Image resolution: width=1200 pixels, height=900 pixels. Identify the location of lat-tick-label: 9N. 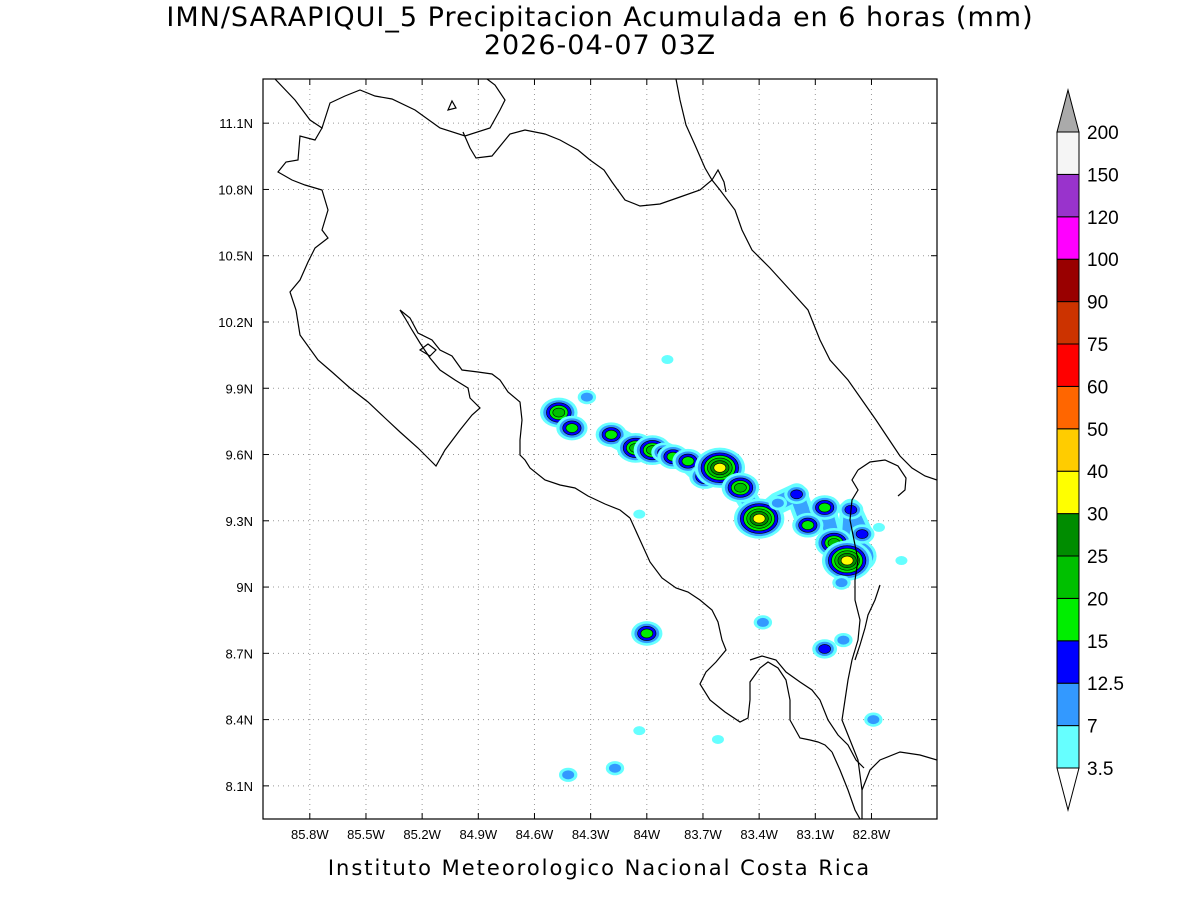
(244, 587).